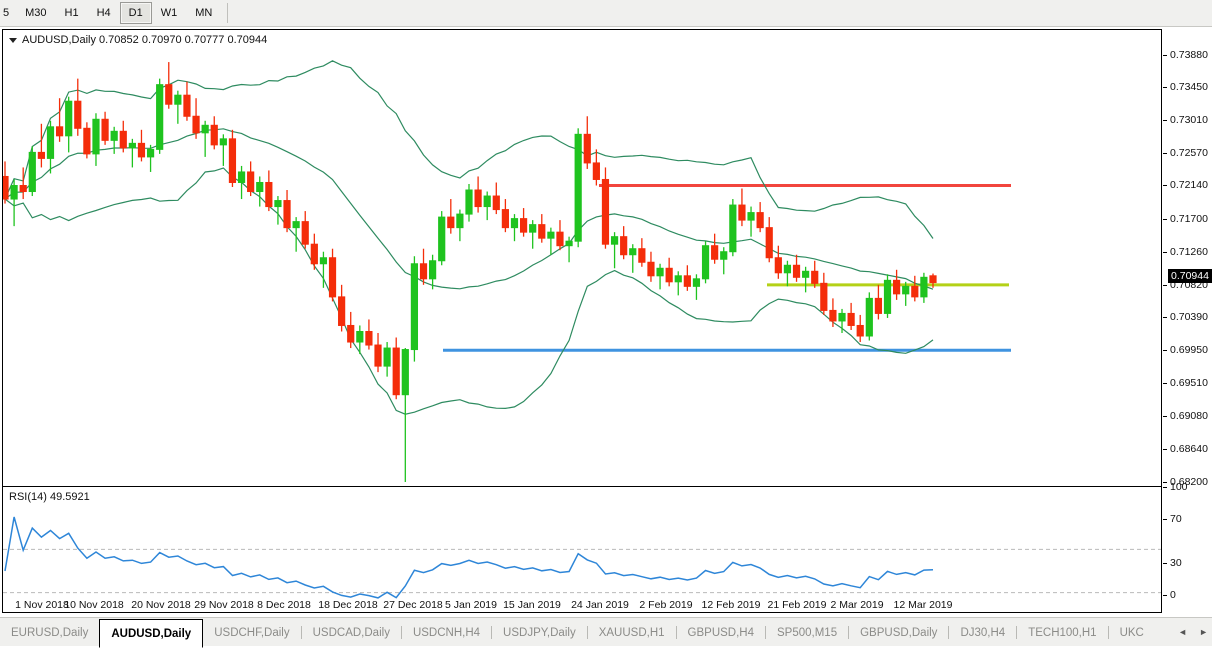 Image resolution: width=1212 pixels, height=648 pixels. I want to click on chart-tab-xauusd-h1: XAUUSD,H1, so click(631, 633).